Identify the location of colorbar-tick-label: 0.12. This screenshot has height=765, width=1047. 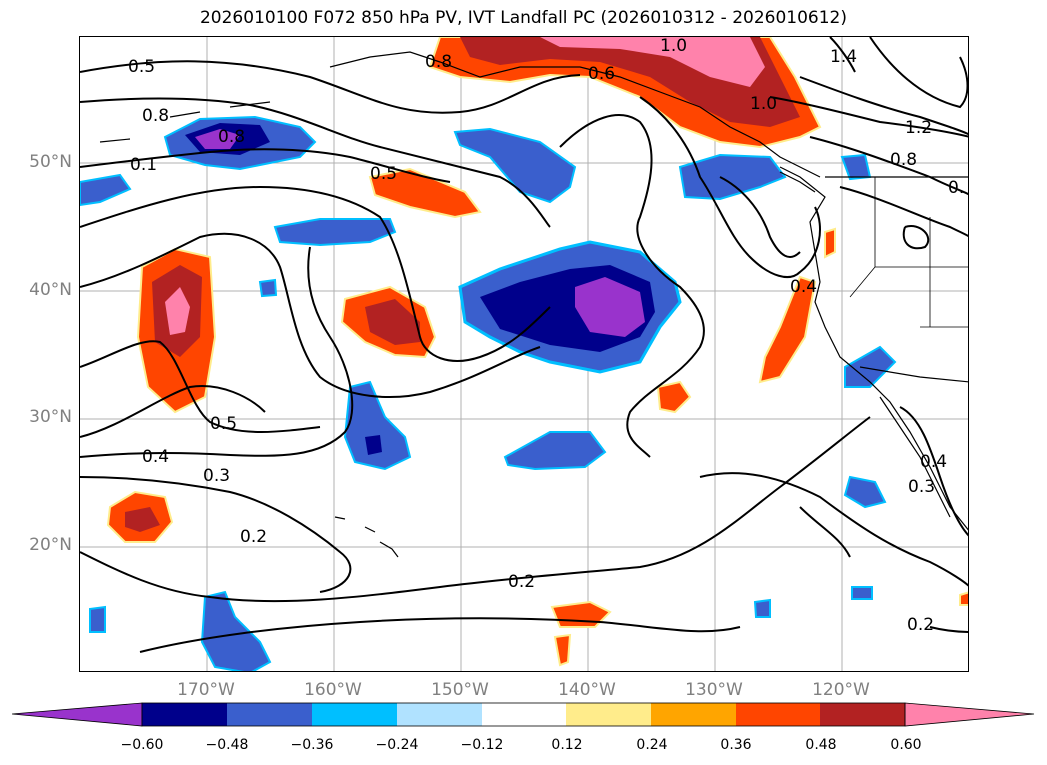
(567, 745).